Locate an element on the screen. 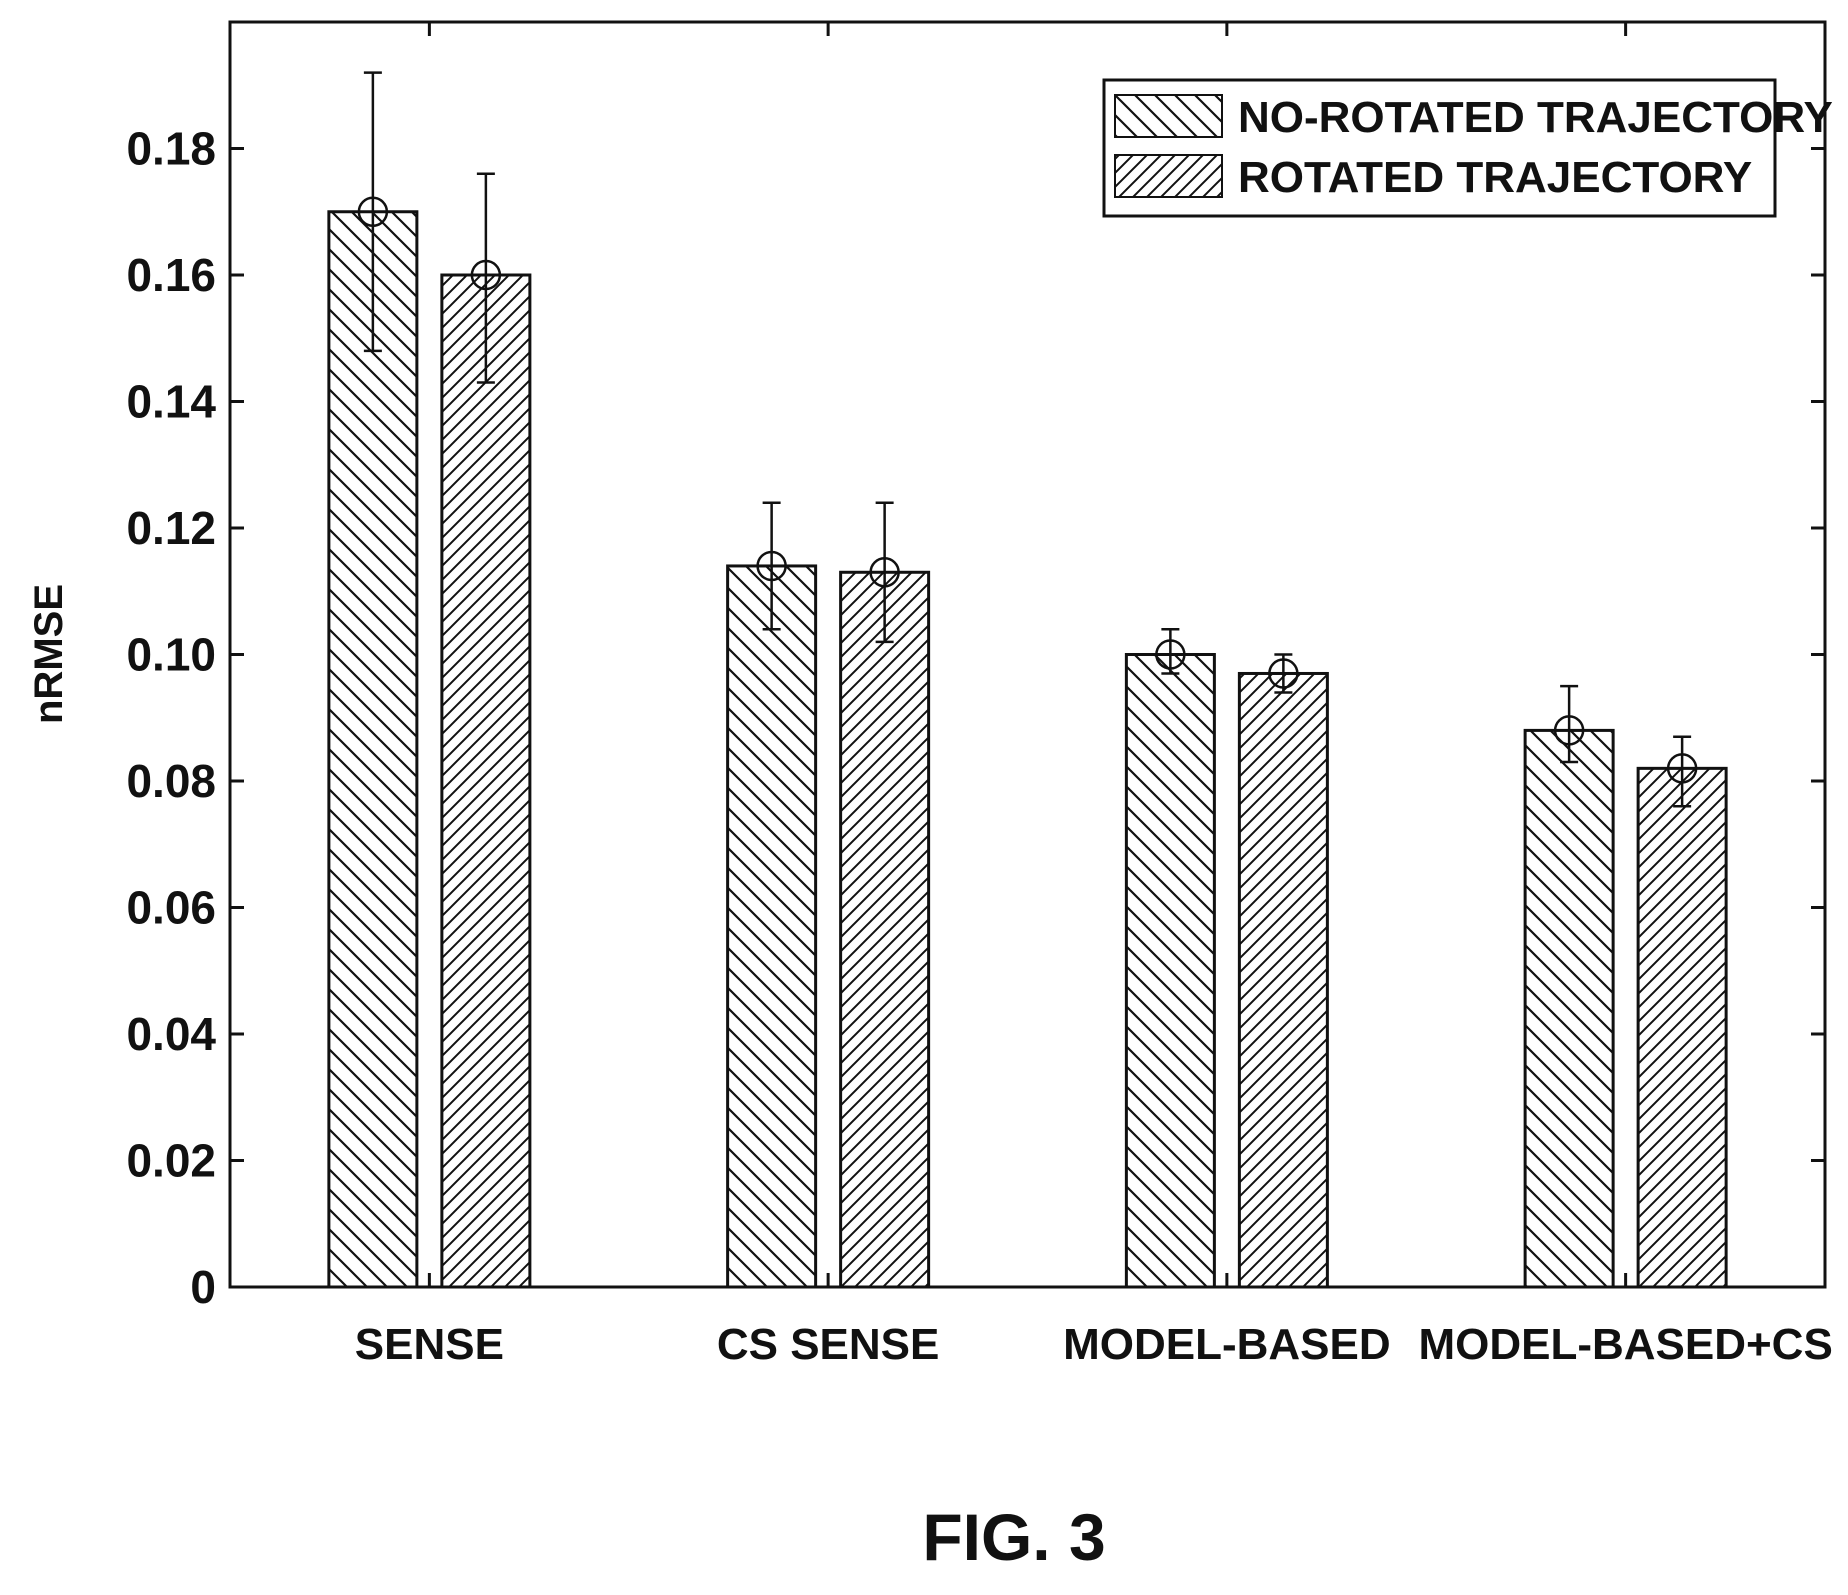 The height and width of the screenshot is (1595, 1848). x-tick-label: MODEL-BASED+CS is located at coordinates (1625, 1344).